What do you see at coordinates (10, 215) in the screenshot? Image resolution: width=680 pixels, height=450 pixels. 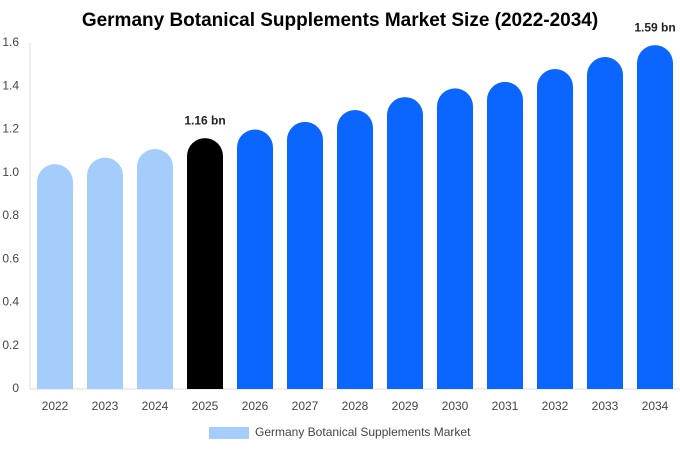 I see `y-tick-label: 0.8` at bounding box center [10, 215].